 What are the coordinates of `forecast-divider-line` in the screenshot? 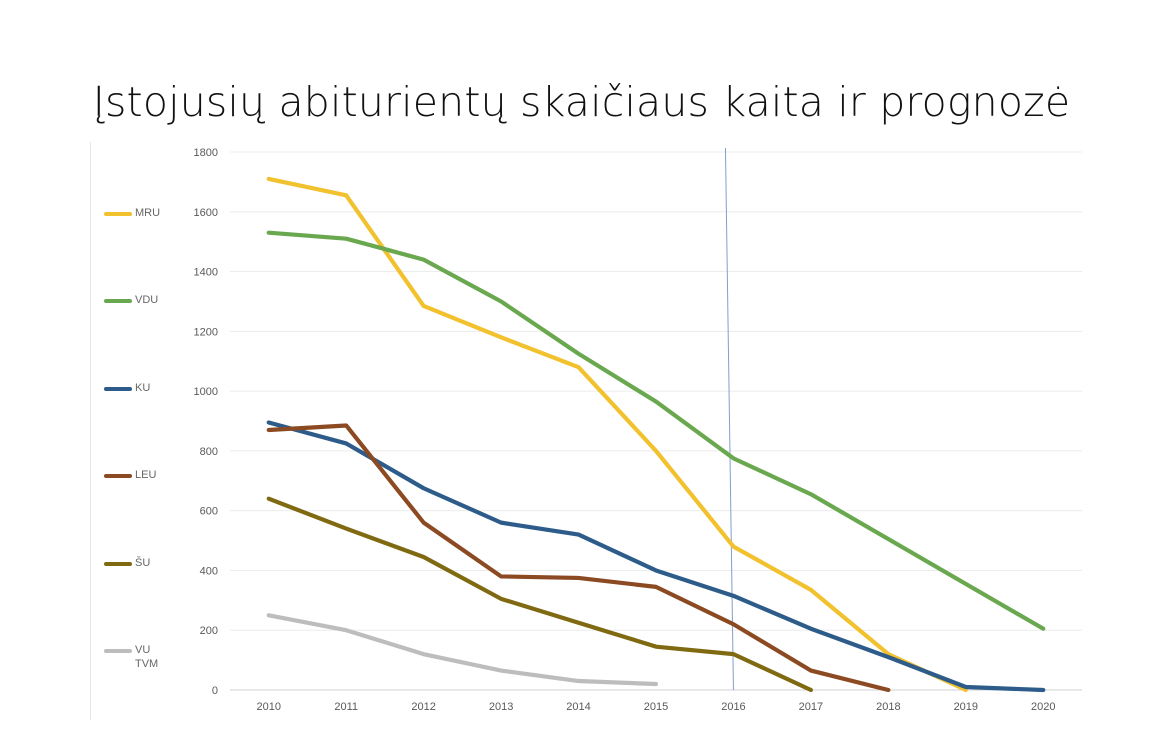 It's located at (729, 419).